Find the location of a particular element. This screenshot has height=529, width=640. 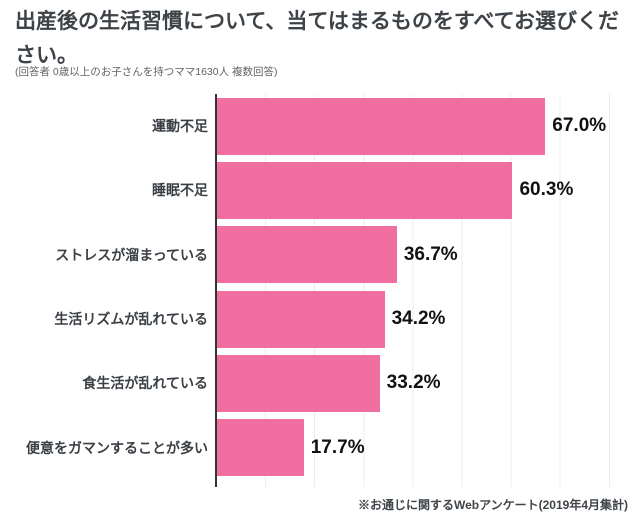

value-label: 60.3% is located at coordinates (546, 190).